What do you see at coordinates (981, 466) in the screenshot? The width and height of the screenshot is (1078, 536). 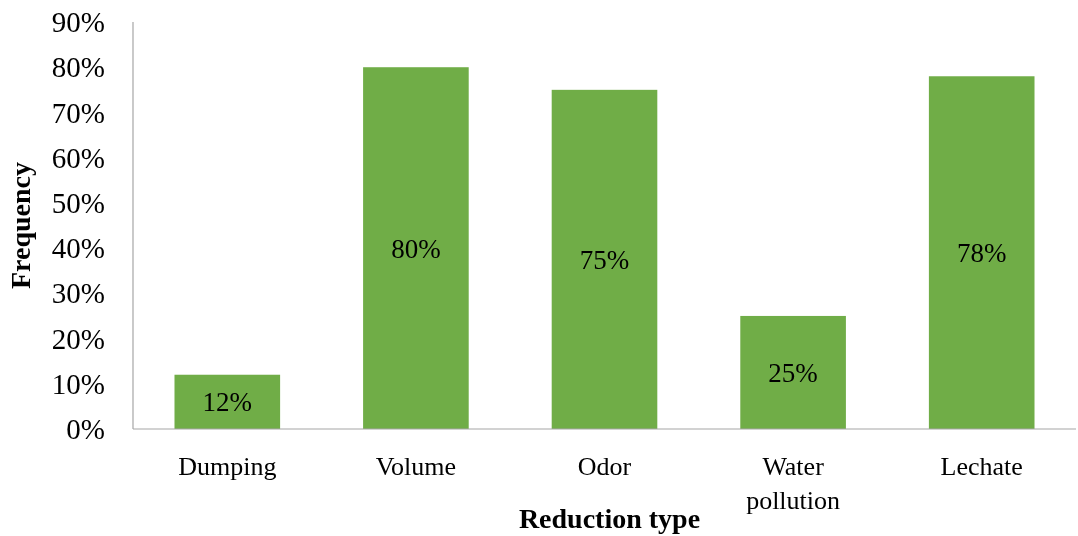 I see `x-tick-label: Lechate` at bounding box center [981, 466].